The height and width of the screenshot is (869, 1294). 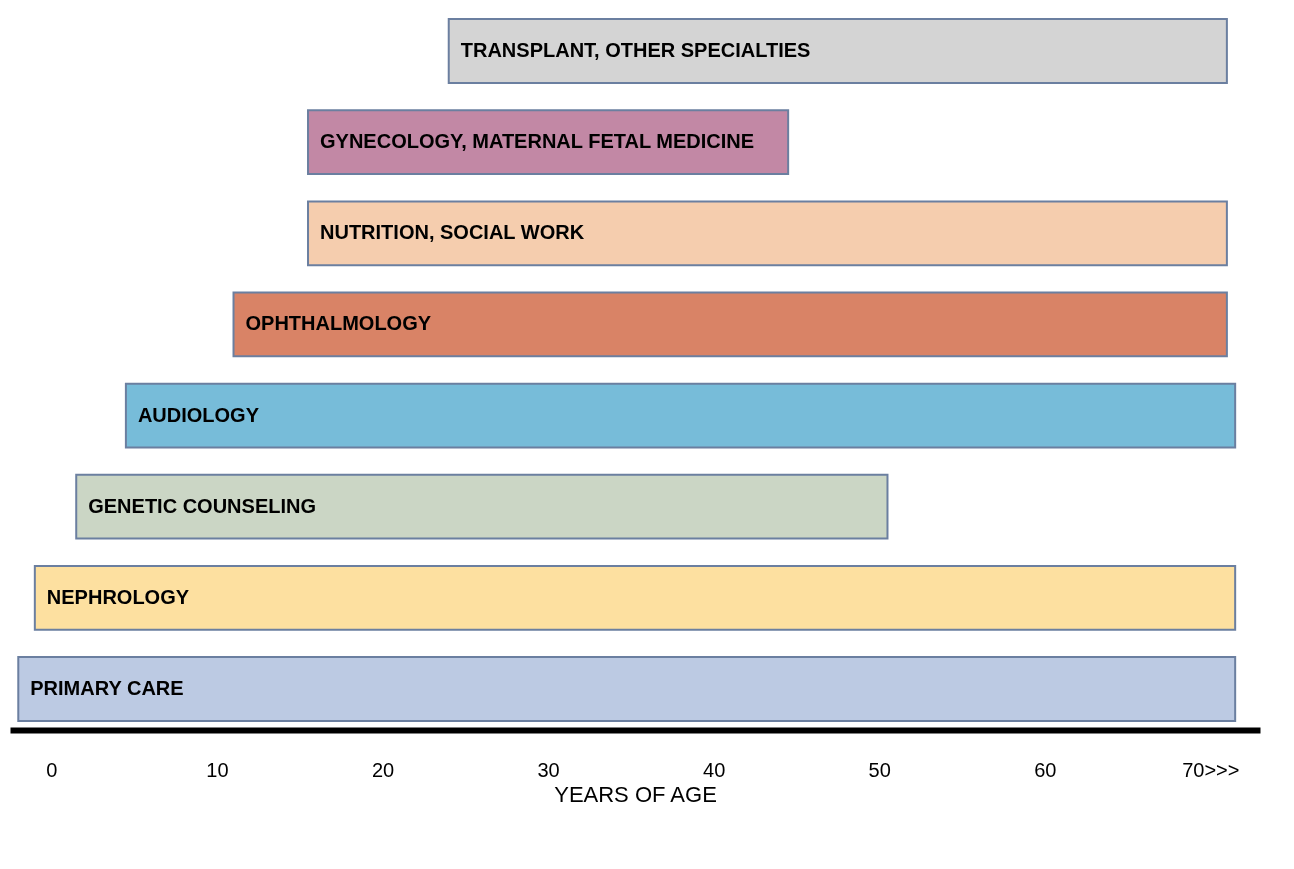 I want to click on x-tick-label: 10, so click(x=217, y=769).